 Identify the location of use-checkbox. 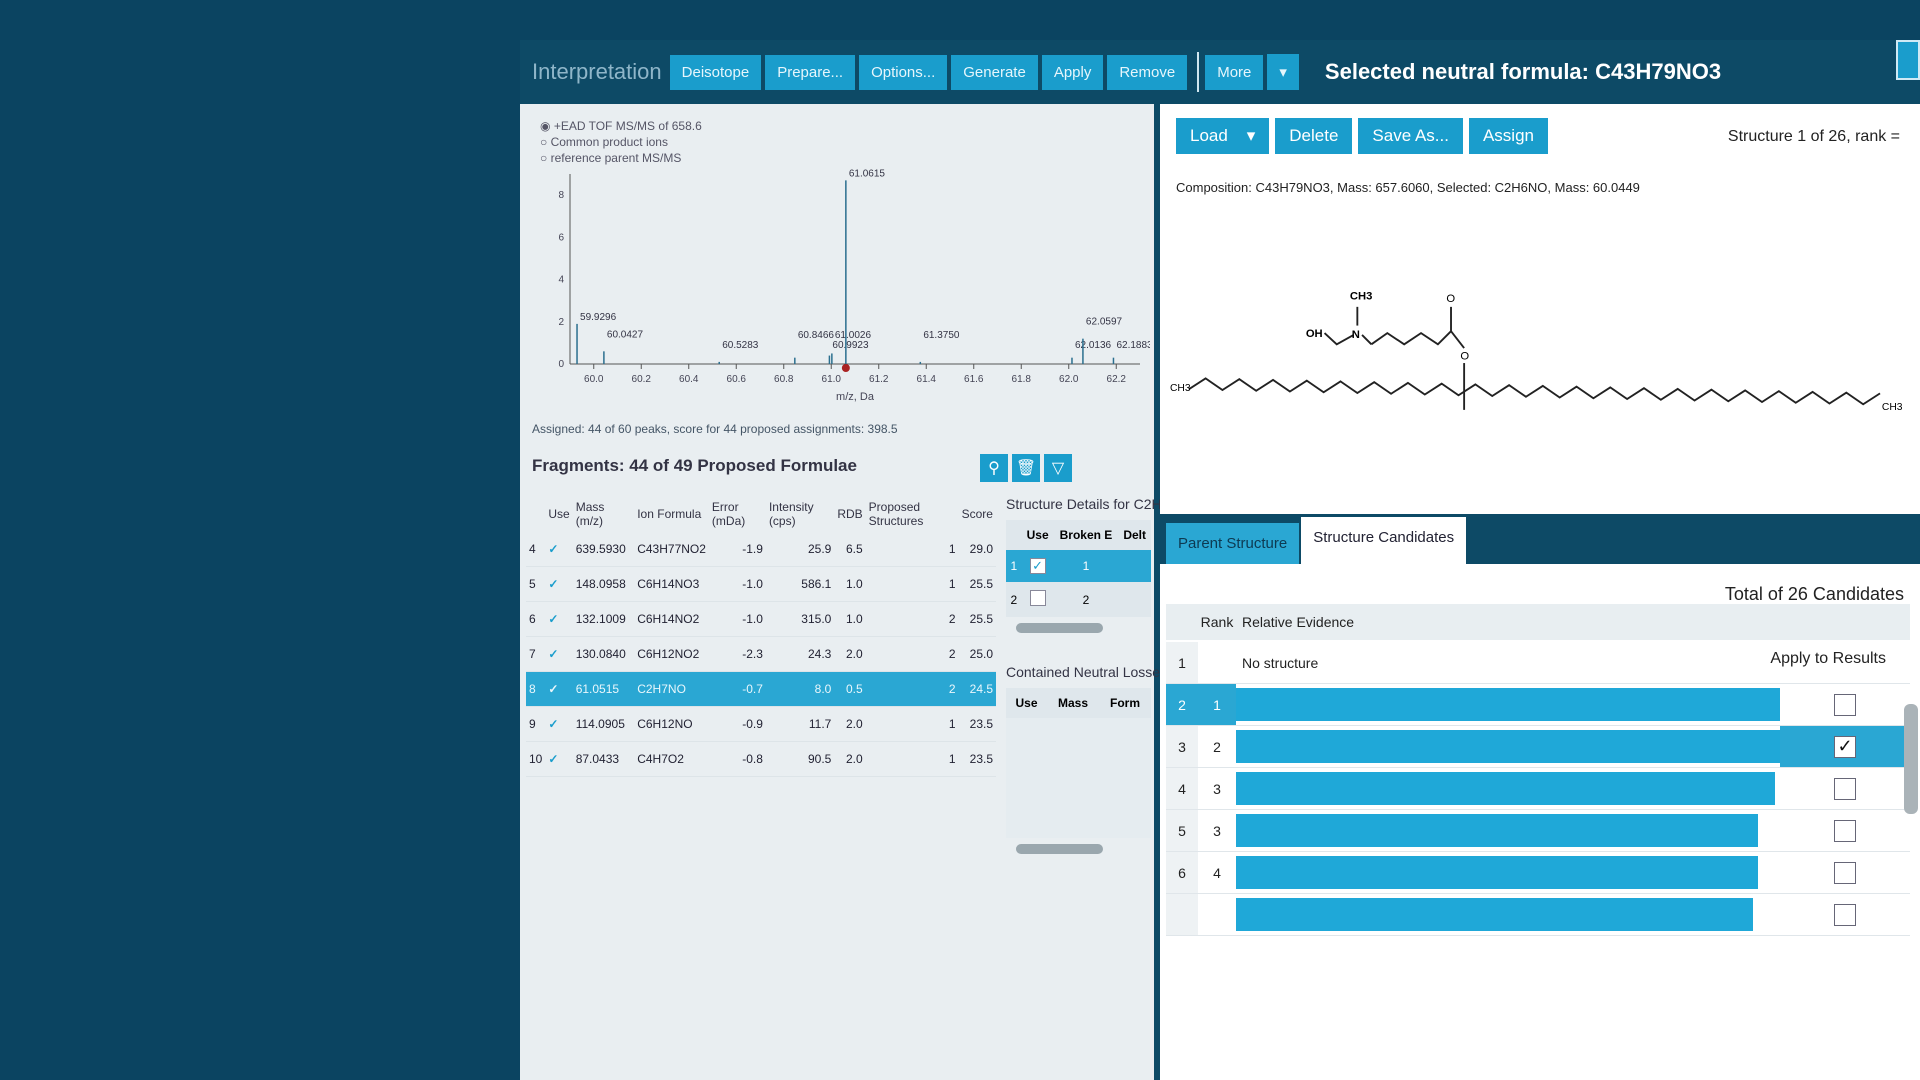
(1037, 598).